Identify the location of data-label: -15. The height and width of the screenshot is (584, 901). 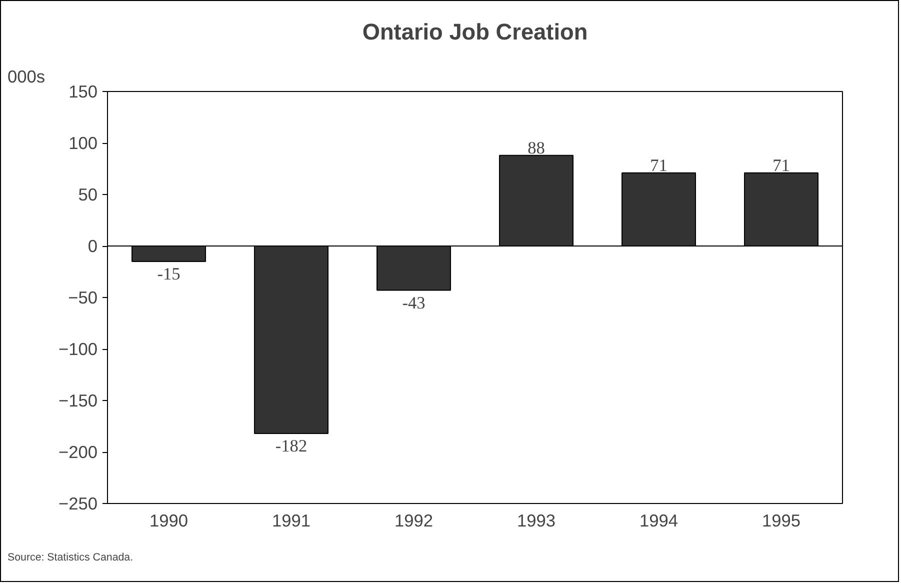
(168, 274).